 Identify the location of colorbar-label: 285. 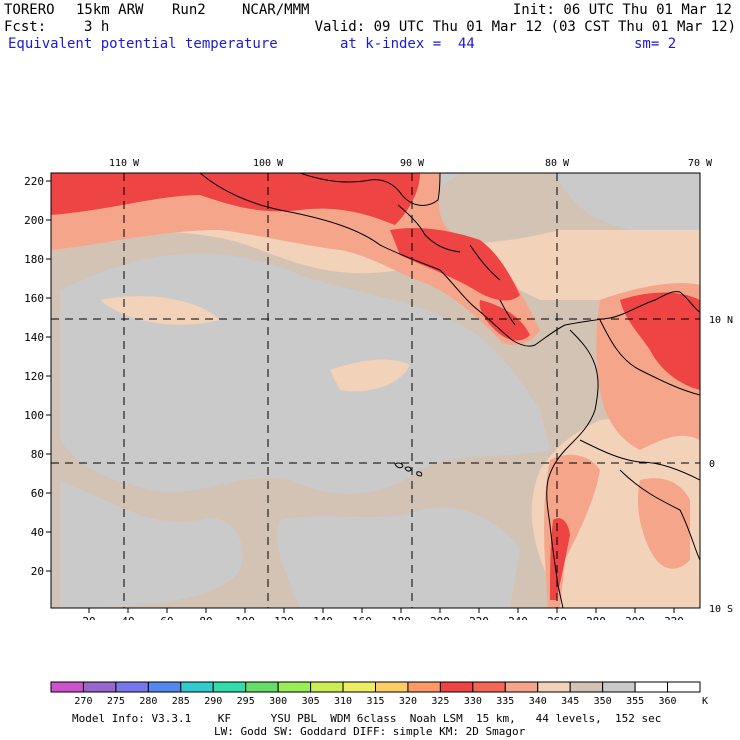
(181, 701).